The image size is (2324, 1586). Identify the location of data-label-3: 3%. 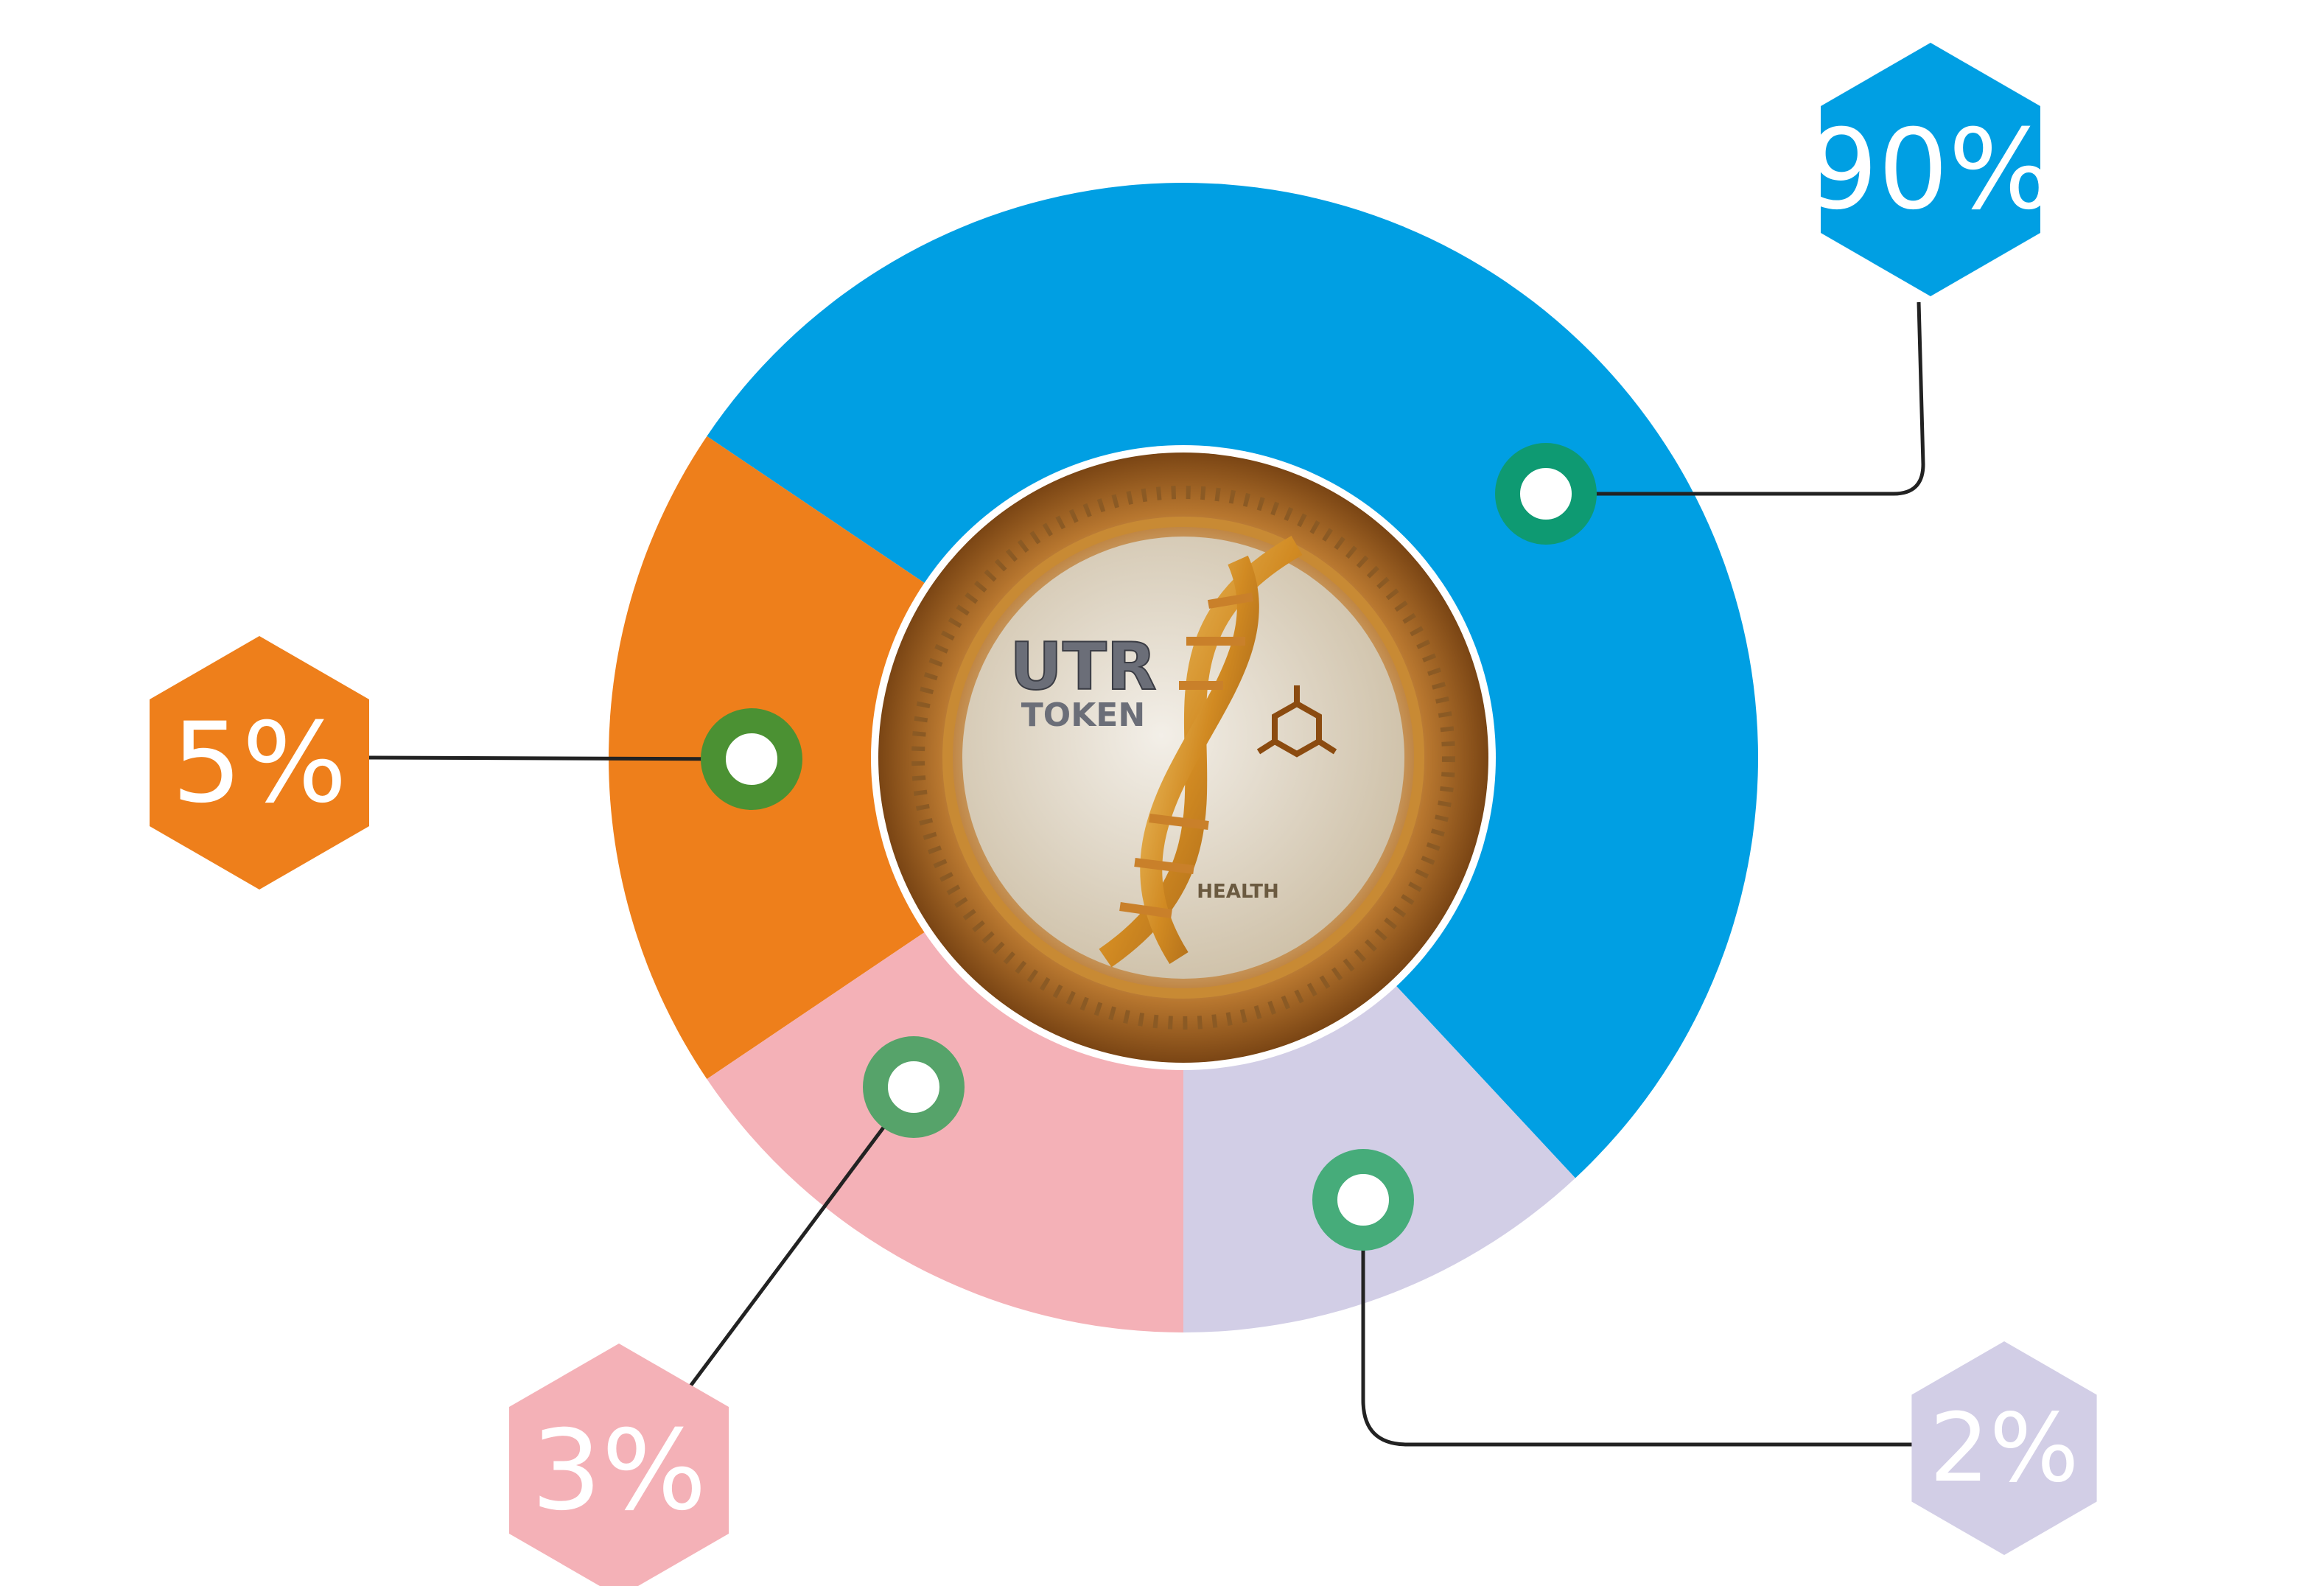
(619, 1471).